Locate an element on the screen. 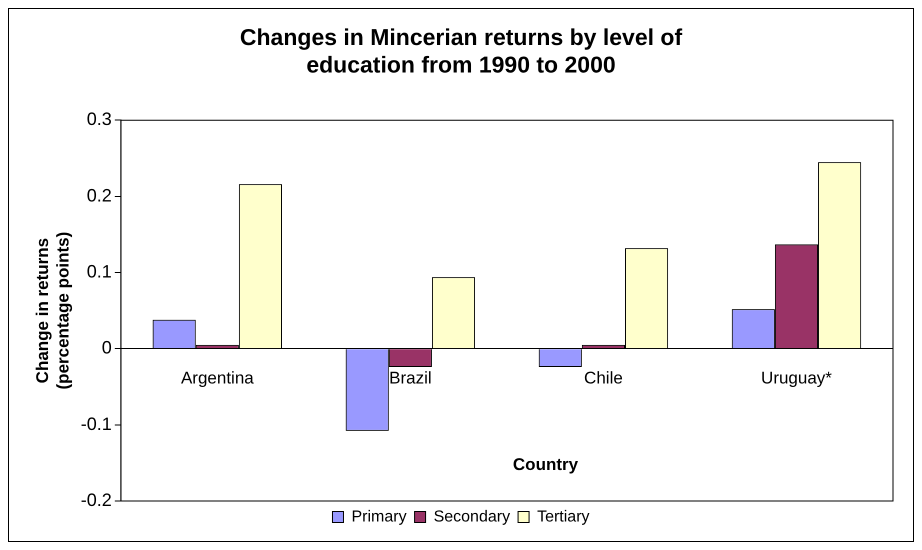 The image size is (922, 550). y-tick-label: -0.2 is located at coordinates (96, 500).